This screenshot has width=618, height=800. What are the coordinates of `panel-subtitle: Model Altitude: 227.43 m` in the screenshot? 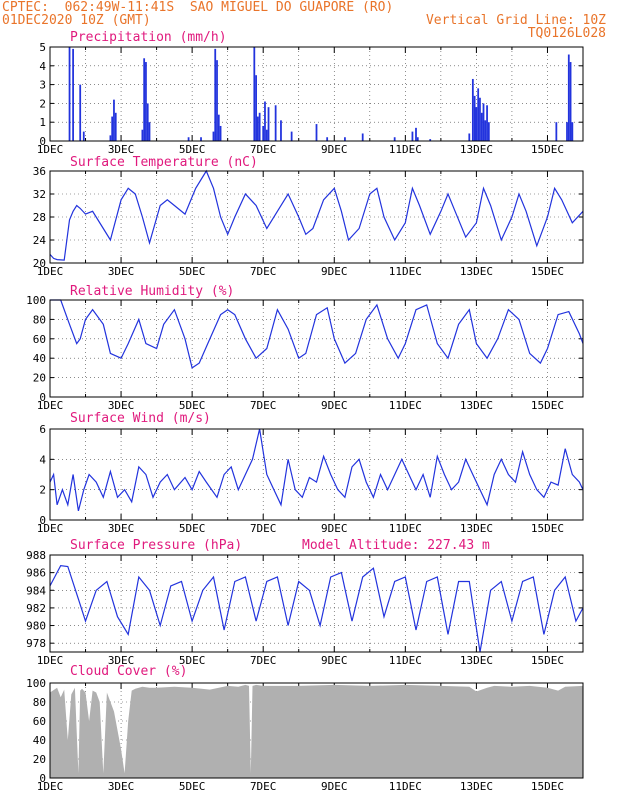 It's located at (396, 545).